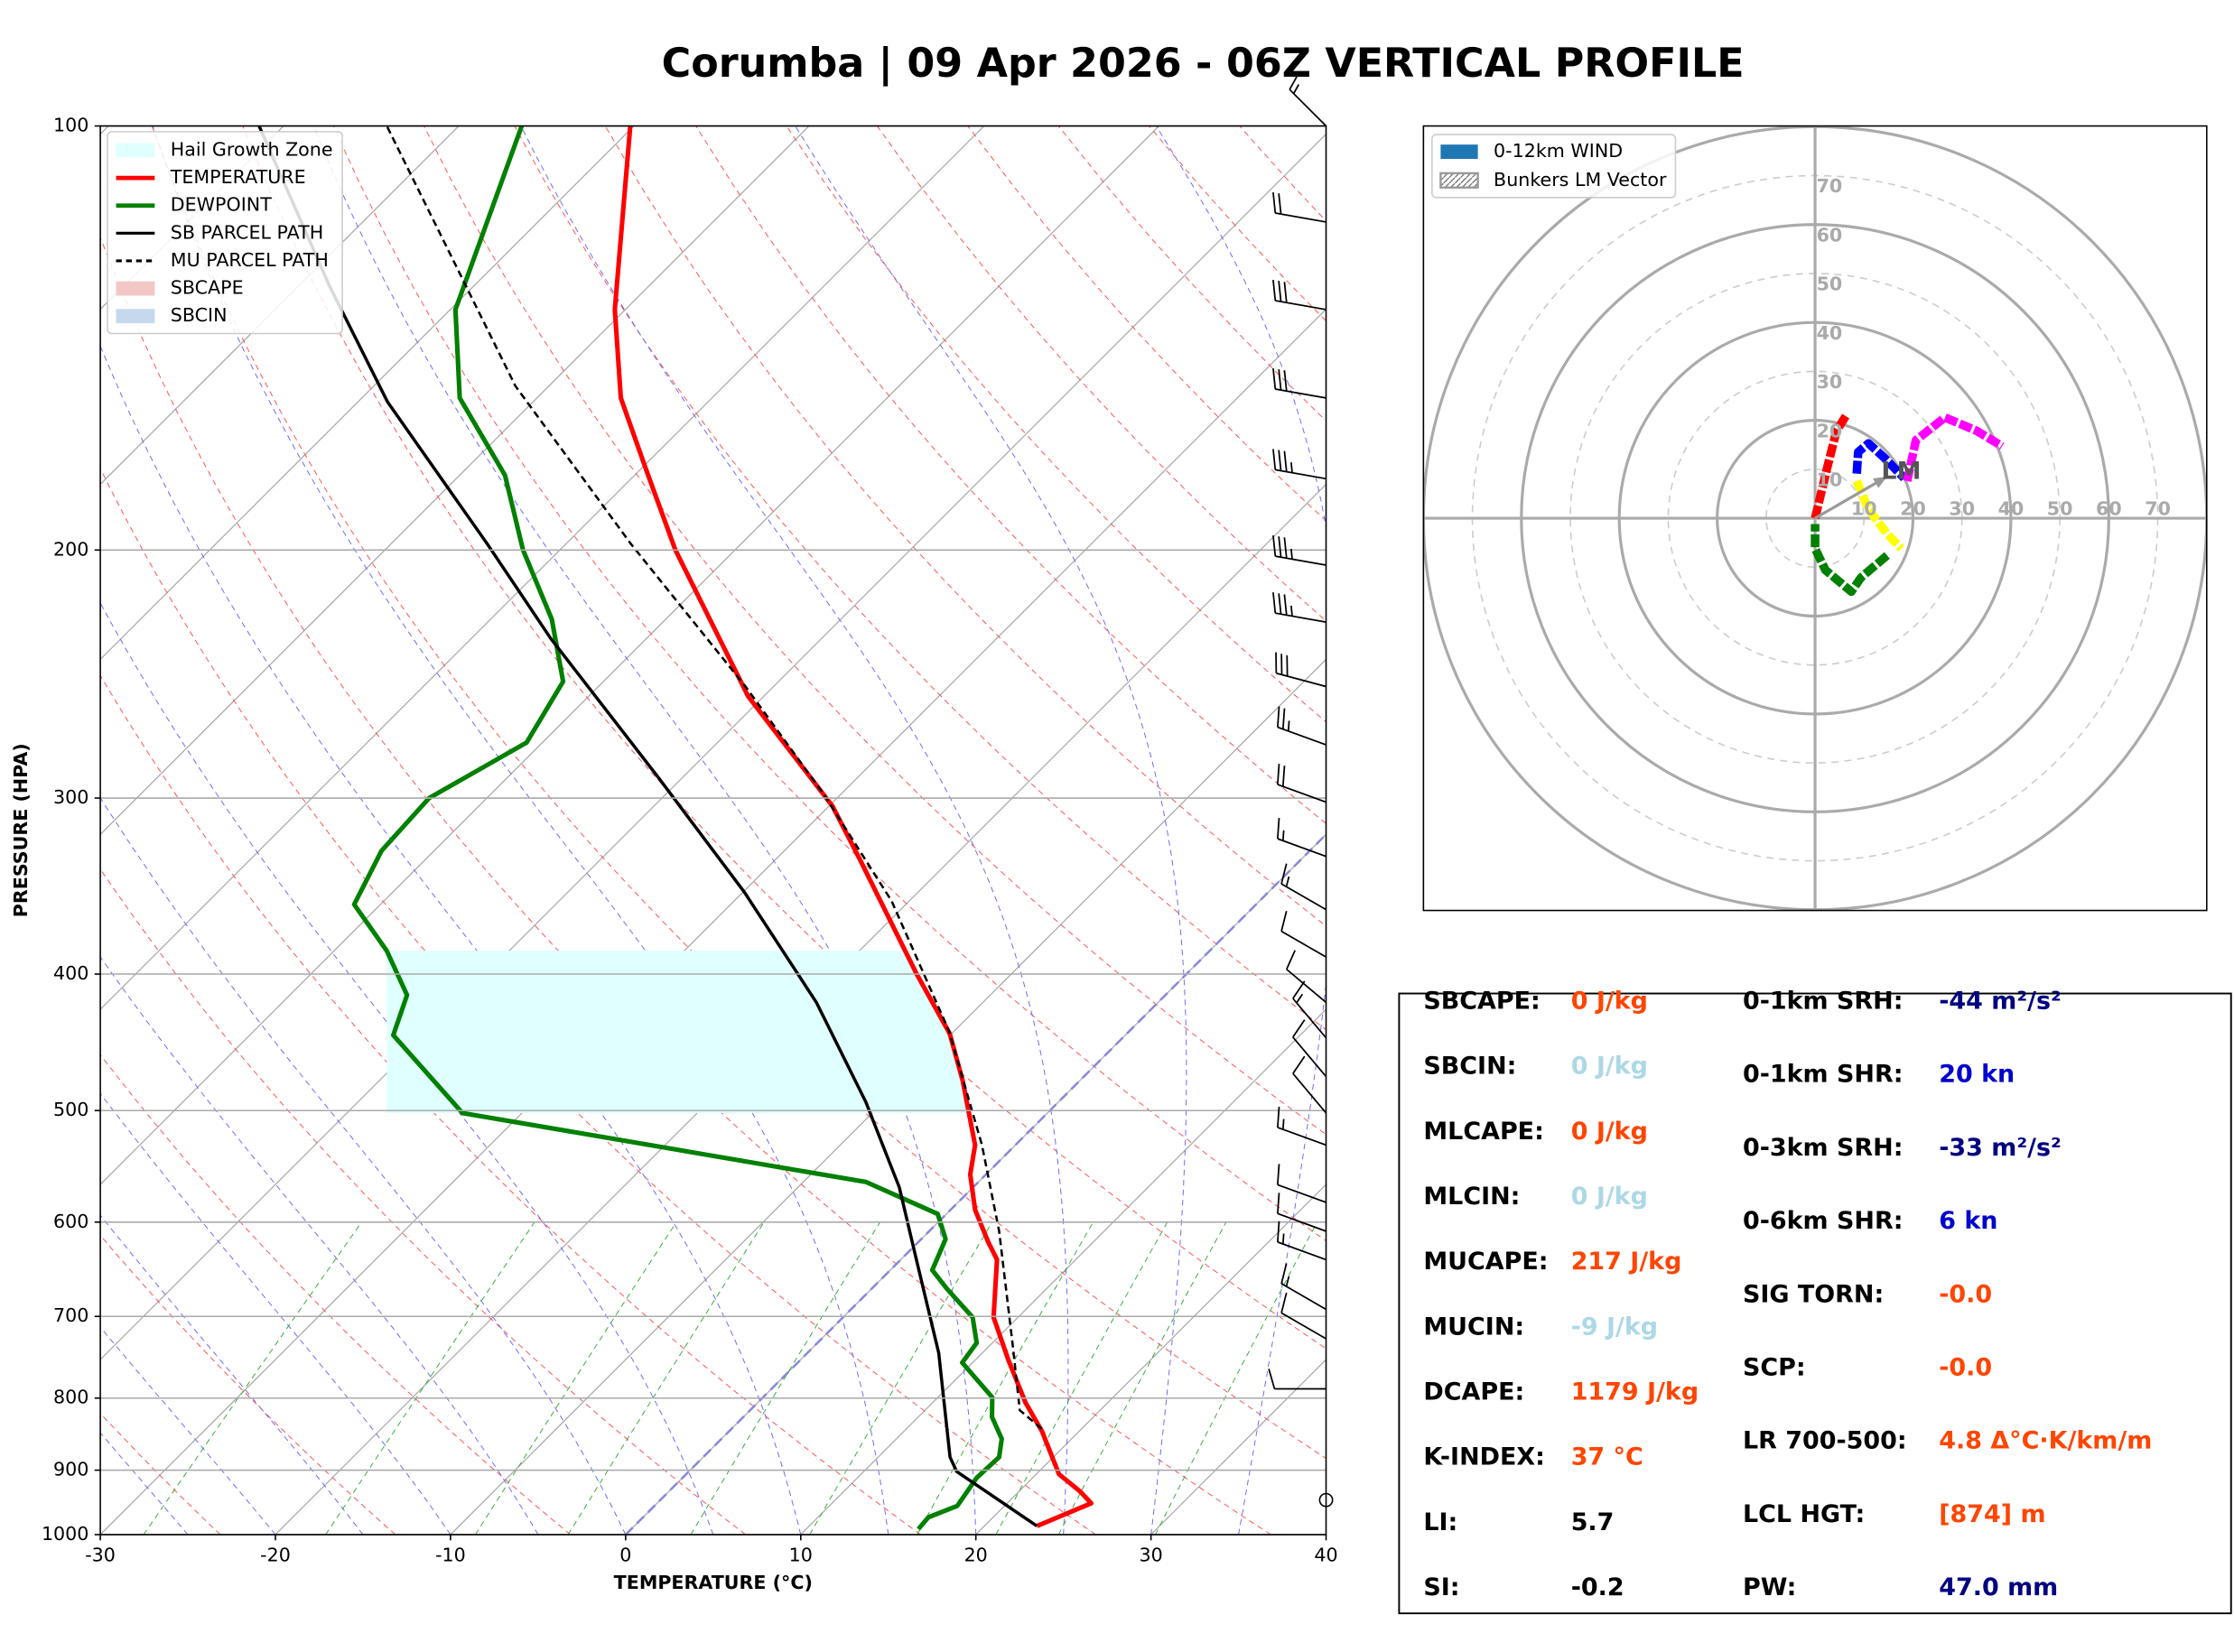 The image size is (2234, 1652). What do you see at coordinates (1626, 1262) in the screenshot?
I see `stat-value: 217 J/kg` at bounding box center [1626, 1262].